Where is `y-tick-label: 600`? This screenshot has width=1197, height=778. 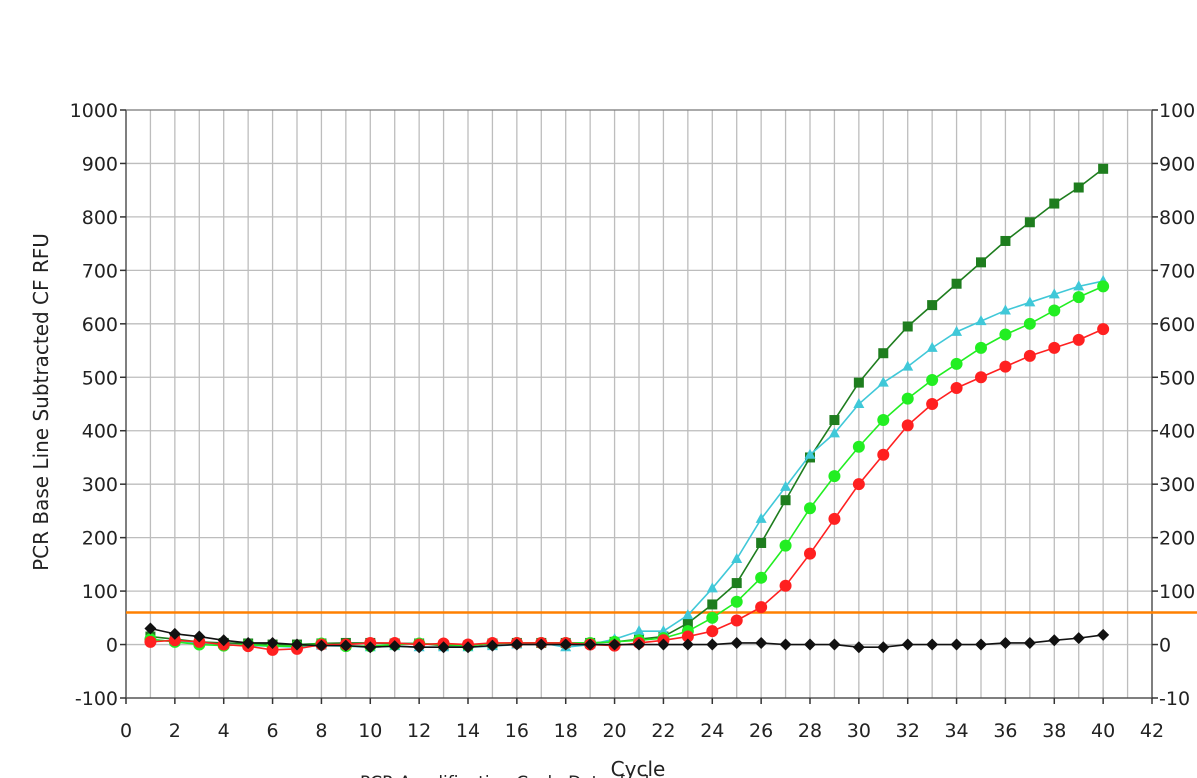
y-tick-label: 600 is located at coordinates (100, 325).